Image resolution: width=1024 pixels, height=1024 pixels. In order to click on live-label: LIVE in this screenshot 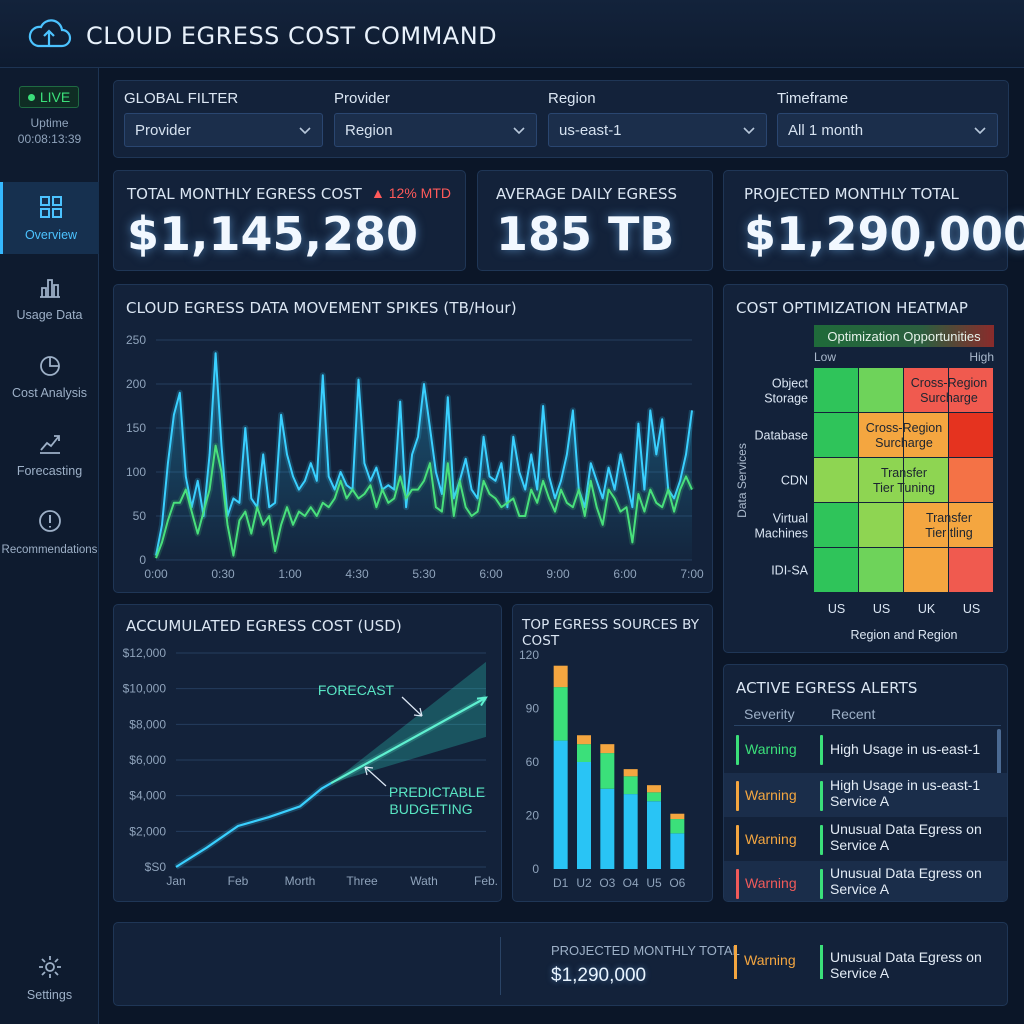, I will do `click(55, 97)`.